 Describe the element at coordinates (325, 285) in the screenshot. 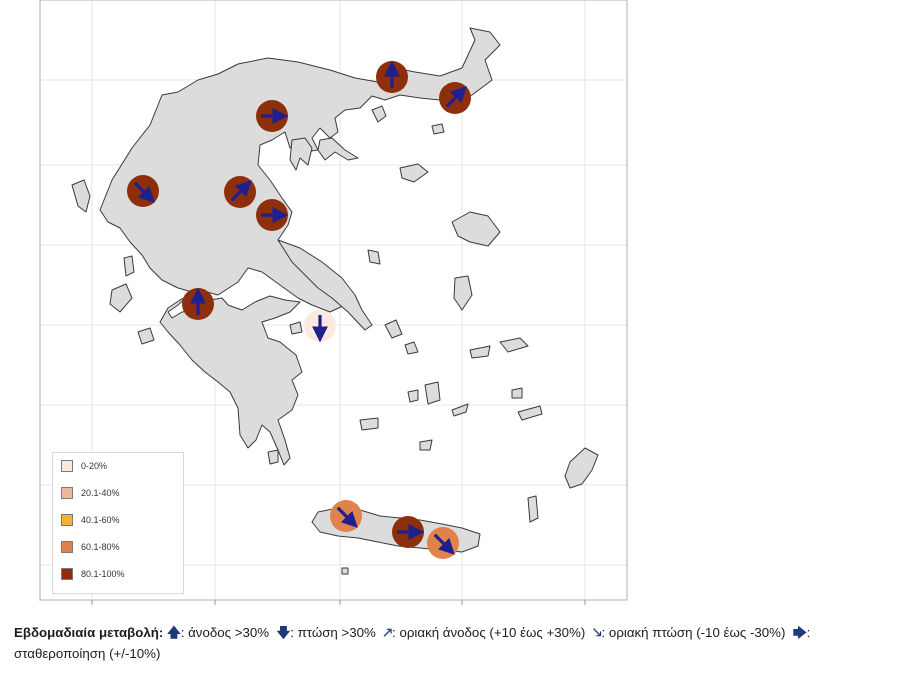

I see `evia` at that location.